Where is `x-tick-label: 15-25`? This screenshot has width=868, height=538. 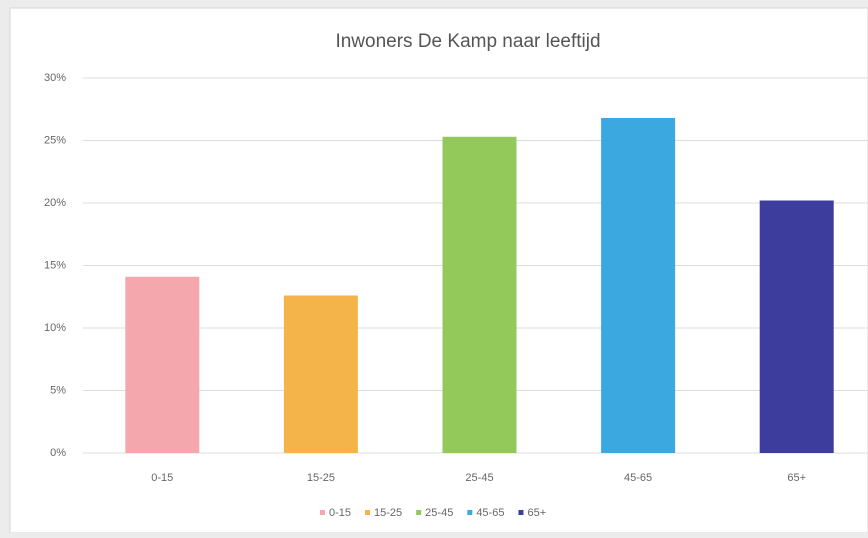 x-tick-label: 15-25 is located at coordinates (321, 478).